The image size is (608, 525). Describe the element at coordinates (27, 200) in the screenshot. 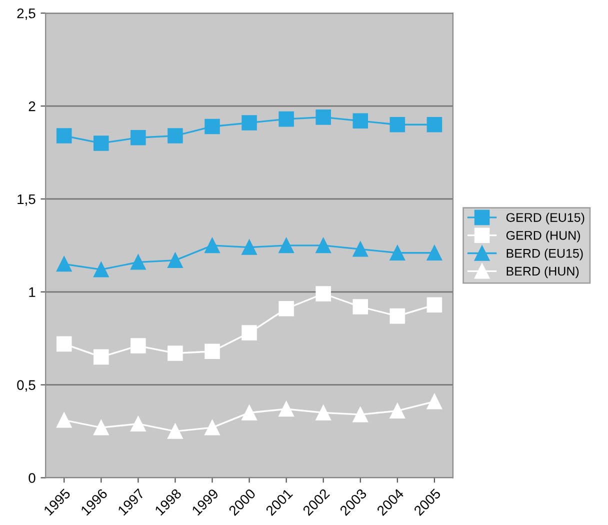

I see `y-tick-label: 1,5` at that location.